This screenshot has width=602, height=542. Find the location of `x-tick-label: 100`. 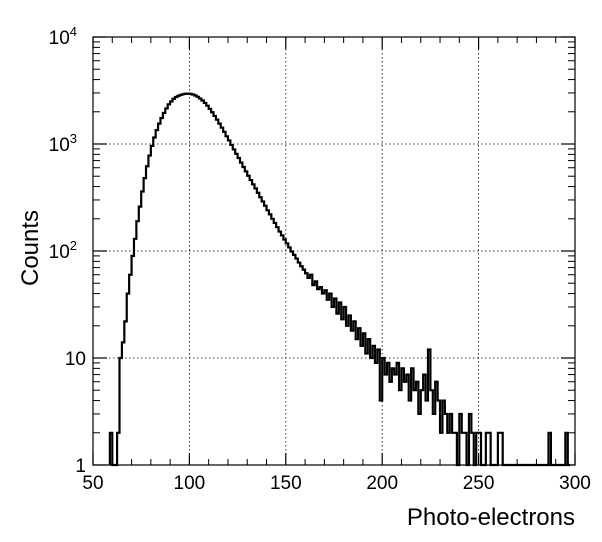

x-tick-label: 100 is located at coordinates (190, 483).